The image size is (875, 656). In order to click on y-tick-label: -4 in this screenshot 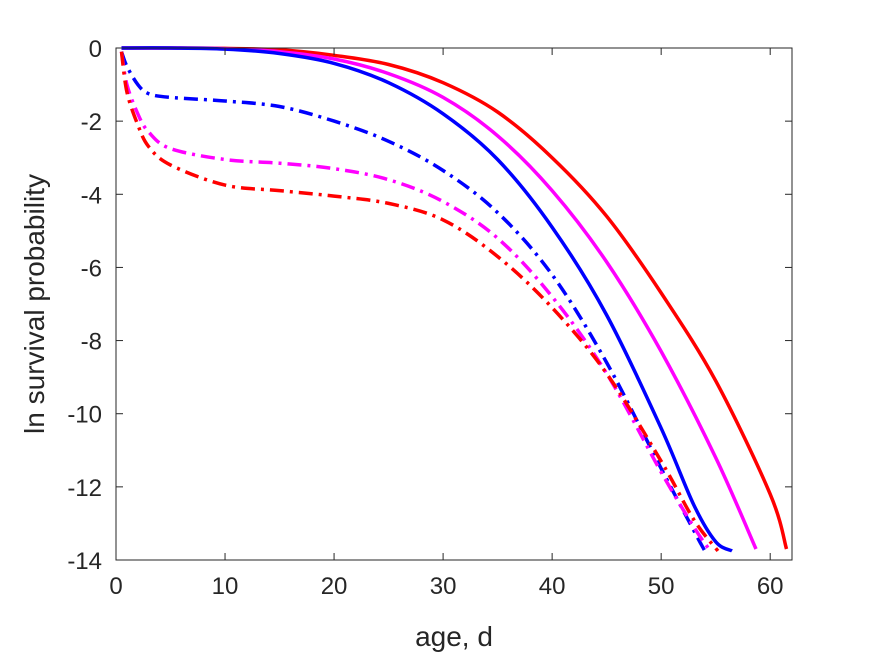, I will do `click(91, 195)`.